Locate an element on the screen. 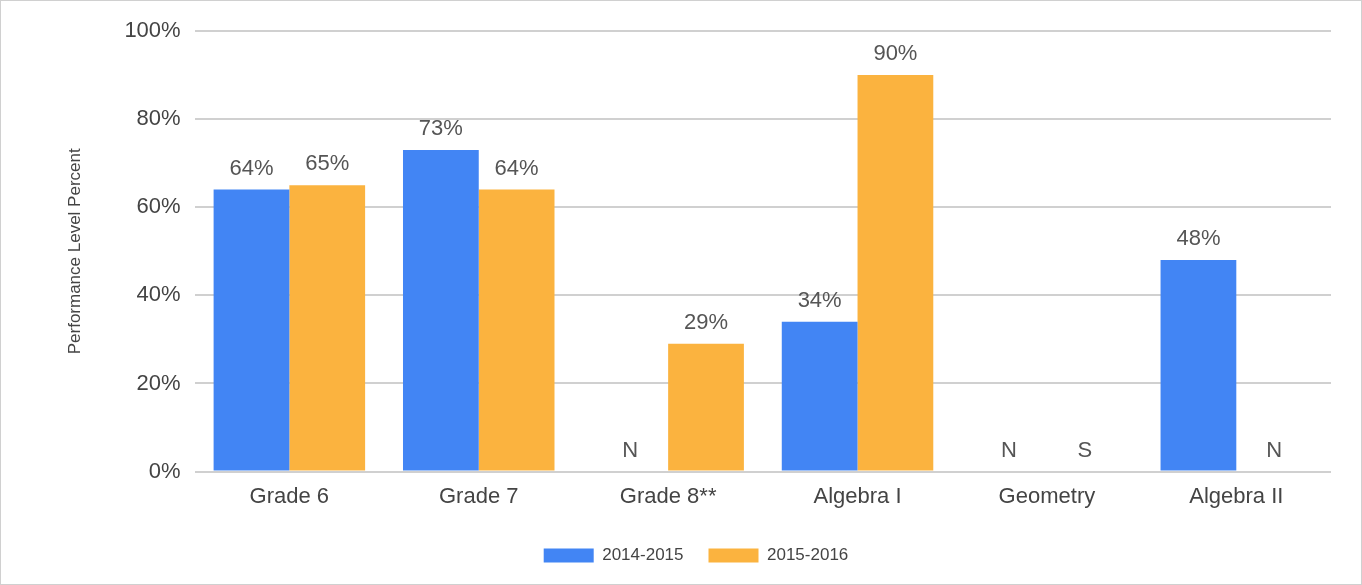 This screenshot has width=1362, height=585. y-axis-title: Performance Level Percent is located at coordinates (74, 251).